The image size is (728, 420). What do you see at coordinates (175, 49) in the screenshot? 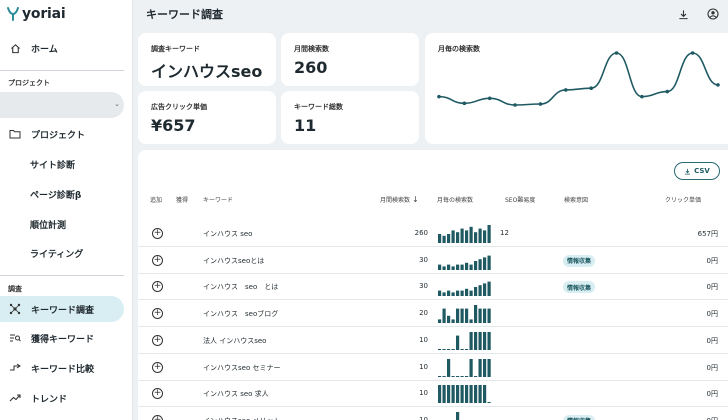
I see `card-label: 調査キーワード` at bounding box center [175, 49].